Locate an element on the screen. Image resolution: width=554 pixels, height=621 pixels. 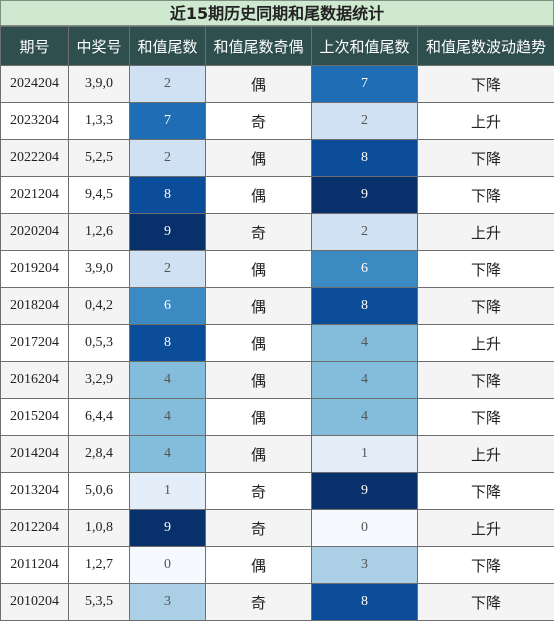
cell-numbers: 5,3,5 is located at coordinates (99, 602).